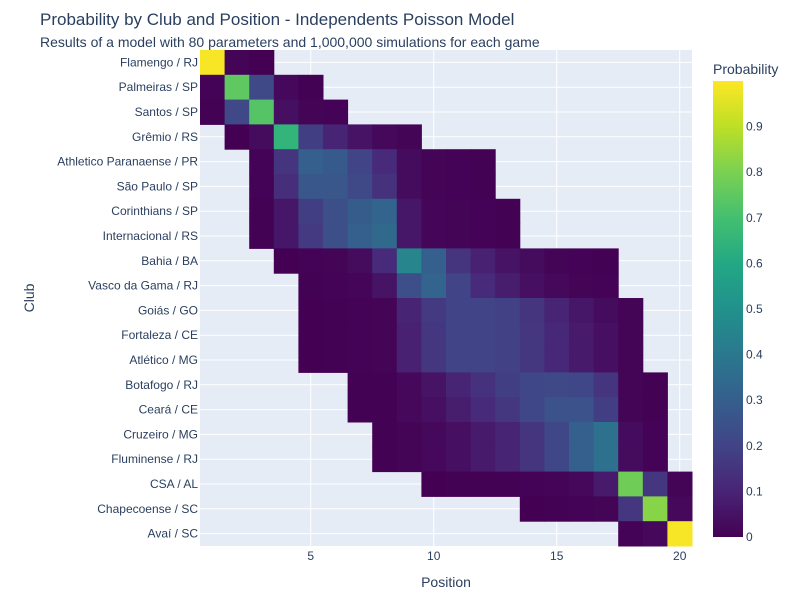 The height and width of the screenshot is (605, 800). Describe the element at coordinates (169, 261) in the screenshot. I see `y-tick-label: Bahia / BA` at that location.